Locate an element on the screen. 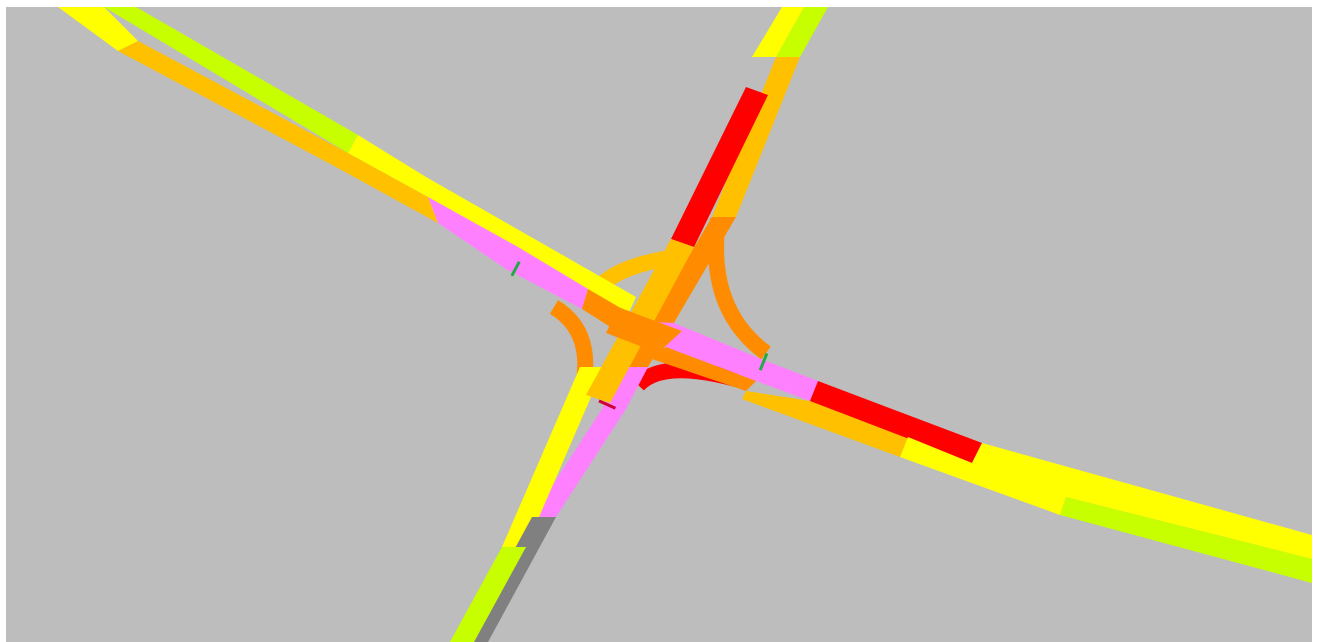  junction-core is located at coordinates (640, 321).